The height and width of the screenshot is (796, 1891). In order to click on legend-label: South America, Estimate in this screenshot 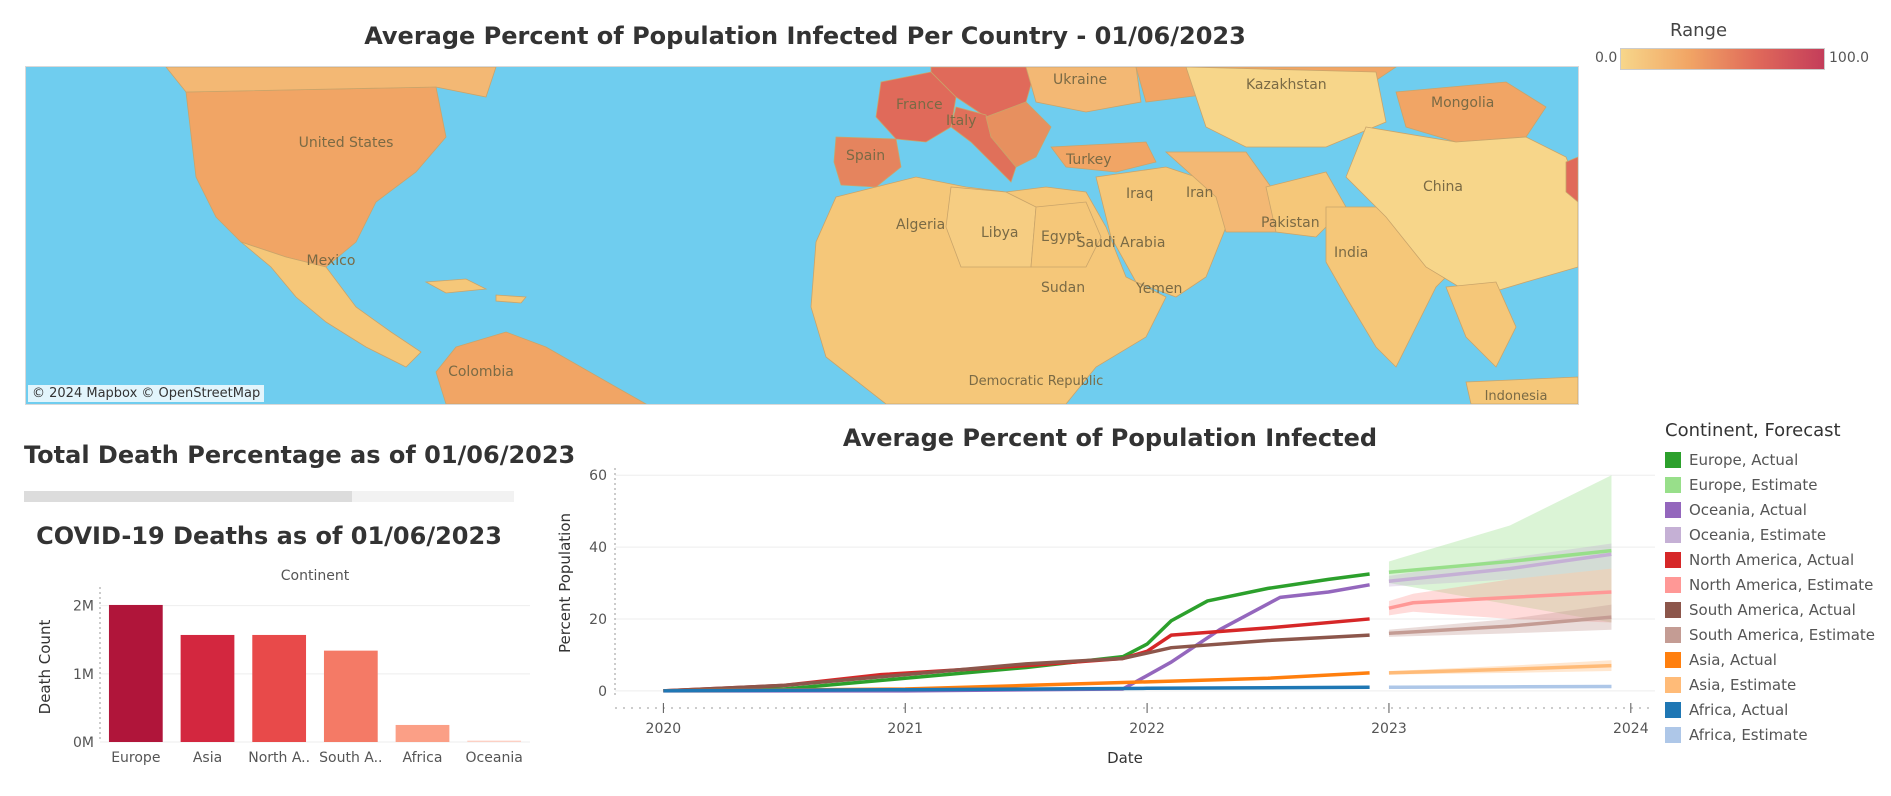, I will do `click(1782, 634)`.